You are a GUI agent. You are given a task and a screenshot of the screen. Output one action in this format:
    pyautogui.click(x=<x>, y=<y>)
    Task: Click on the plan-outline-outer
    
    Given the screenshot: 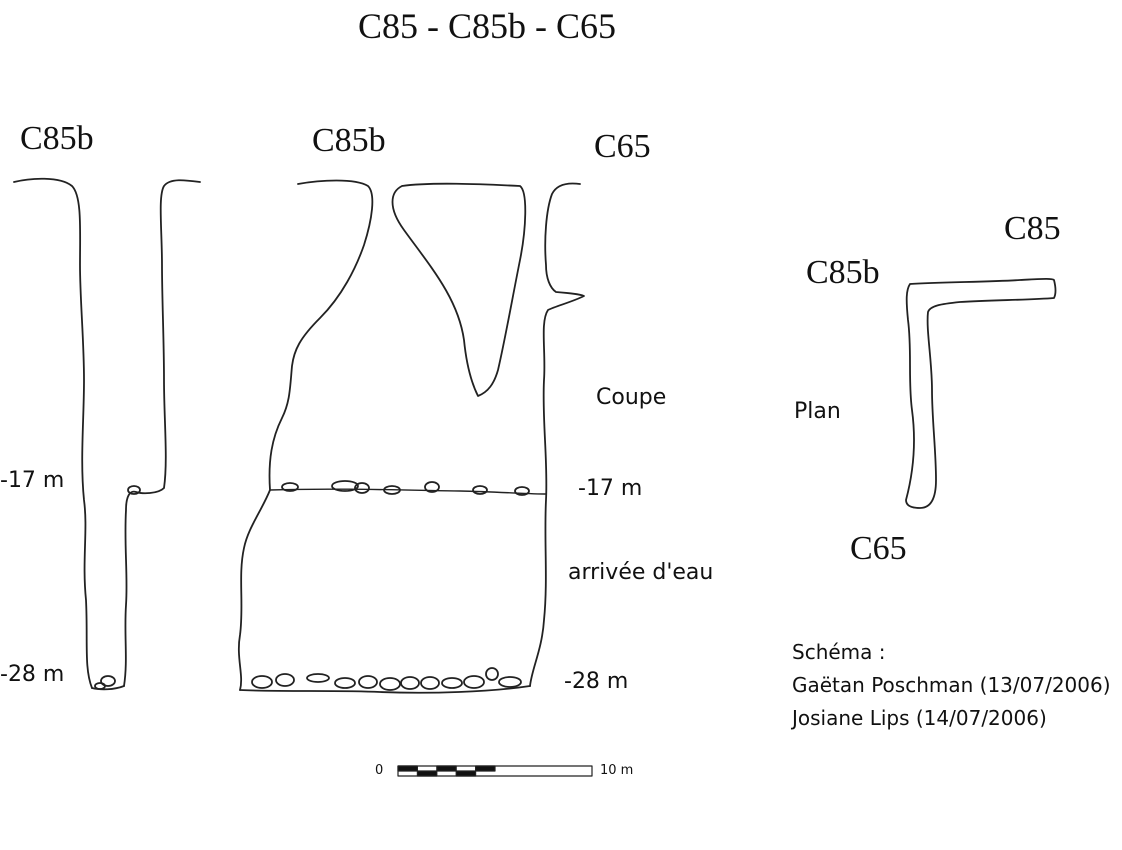 What is the action you would take?
    pyautogui.click(x=981, y=393)
    